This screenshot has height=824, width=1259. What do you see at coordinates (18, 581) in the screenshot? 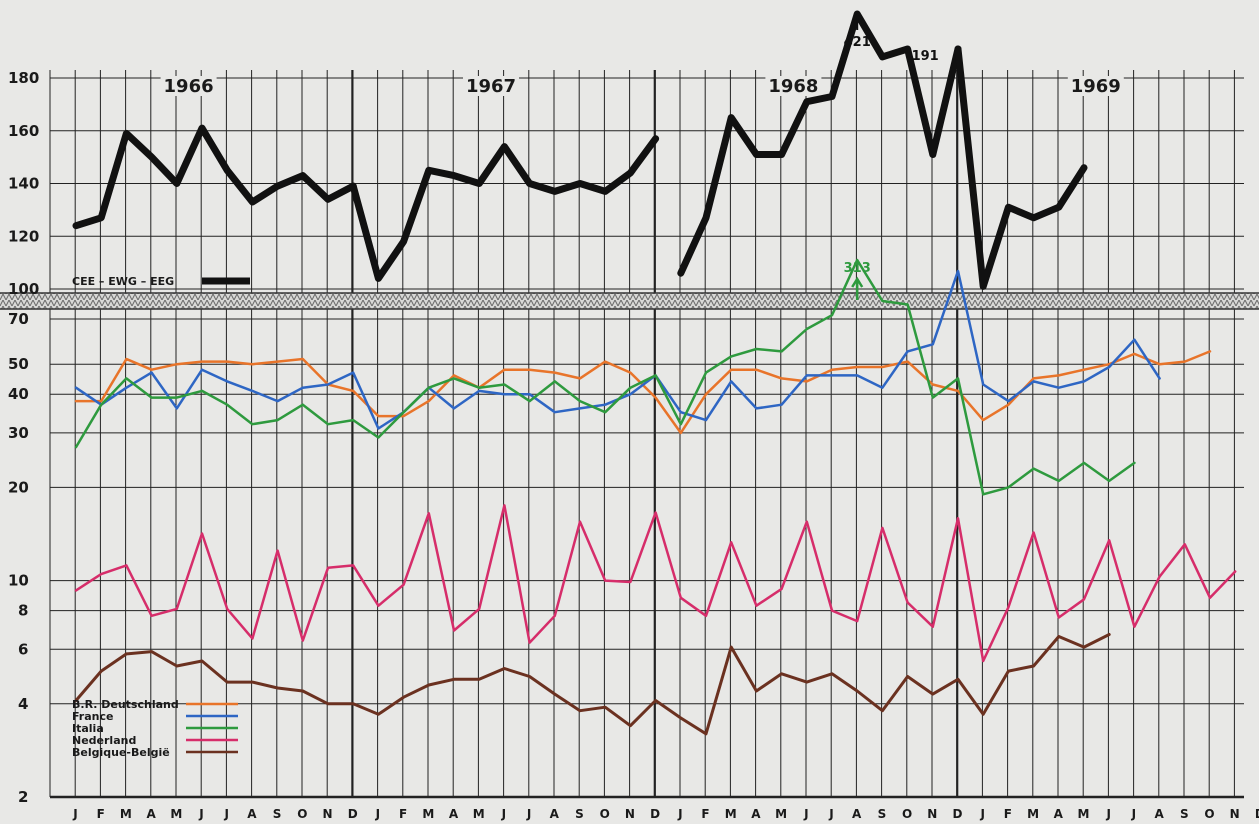
I see `y-tick-label: 10` at bounding box center [18, 581].